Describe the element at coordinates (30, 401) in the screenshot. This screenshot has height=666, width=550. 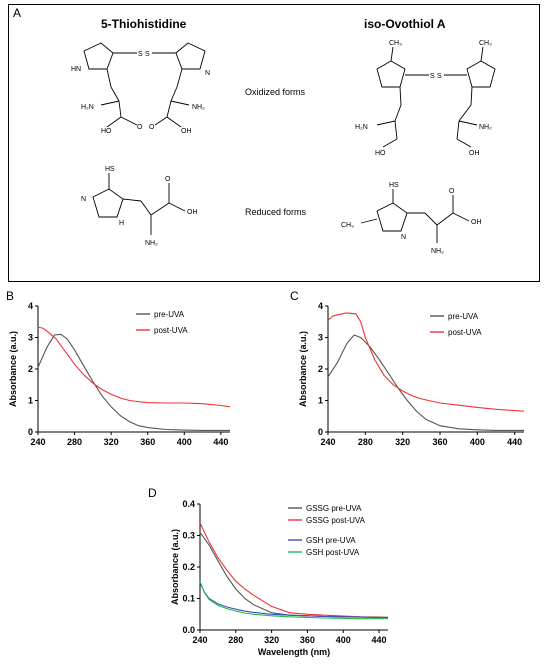
I see `chart-b-ytick-label: 1` at that location.